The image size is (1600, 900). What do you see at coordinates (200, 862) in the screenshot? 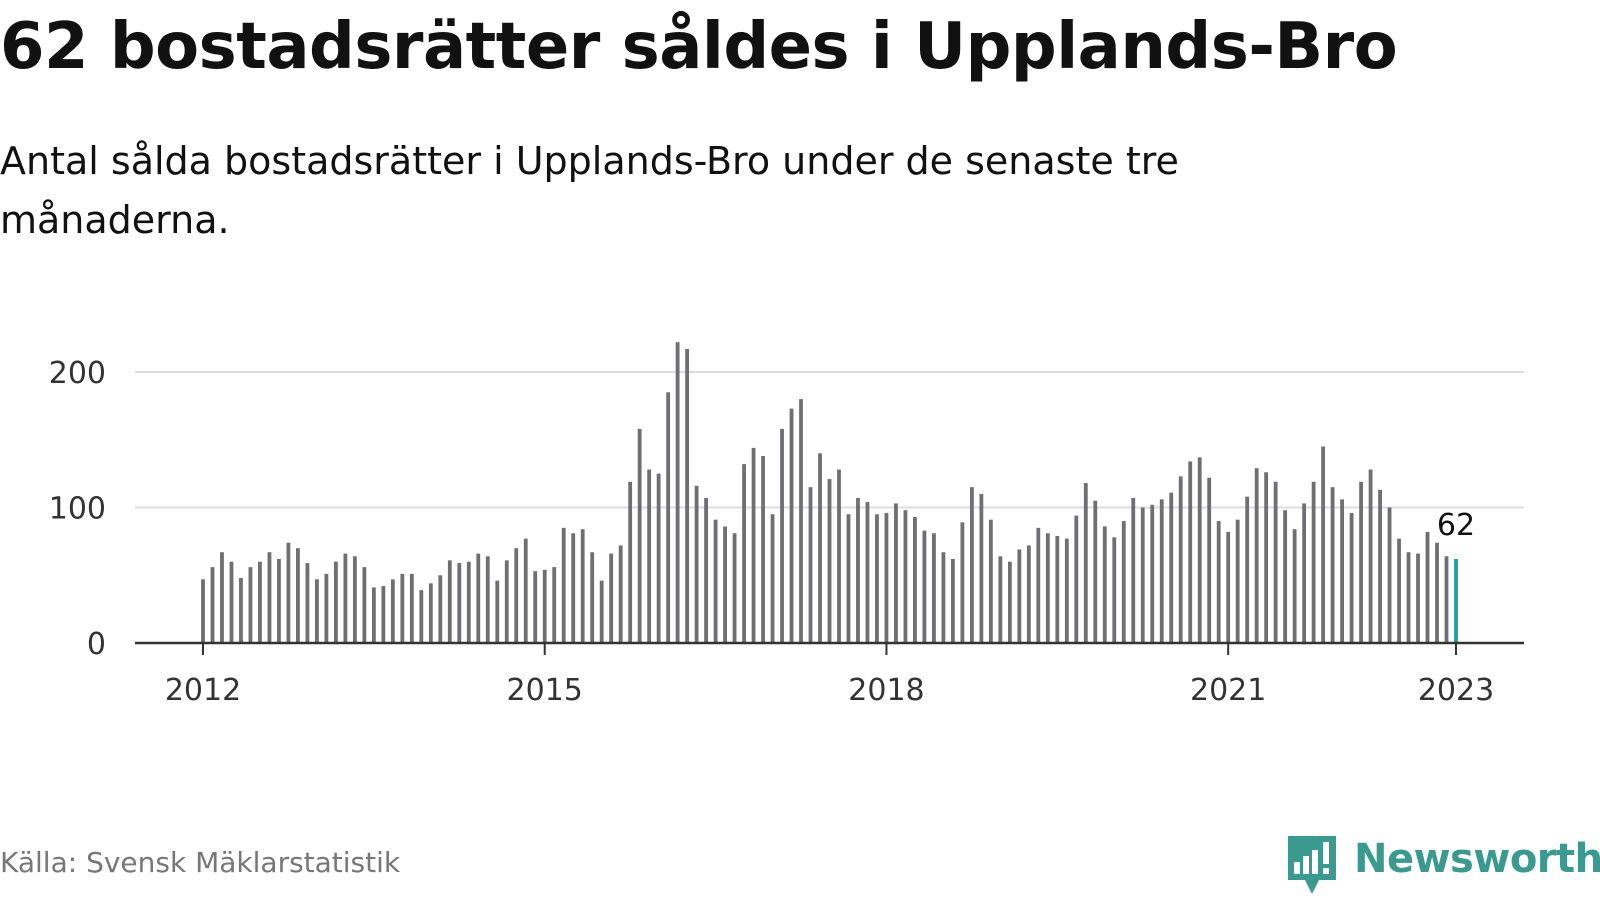
I see `source-note: Källa: Svensk Mäklarstatistik` at bounding box center [200, 862].